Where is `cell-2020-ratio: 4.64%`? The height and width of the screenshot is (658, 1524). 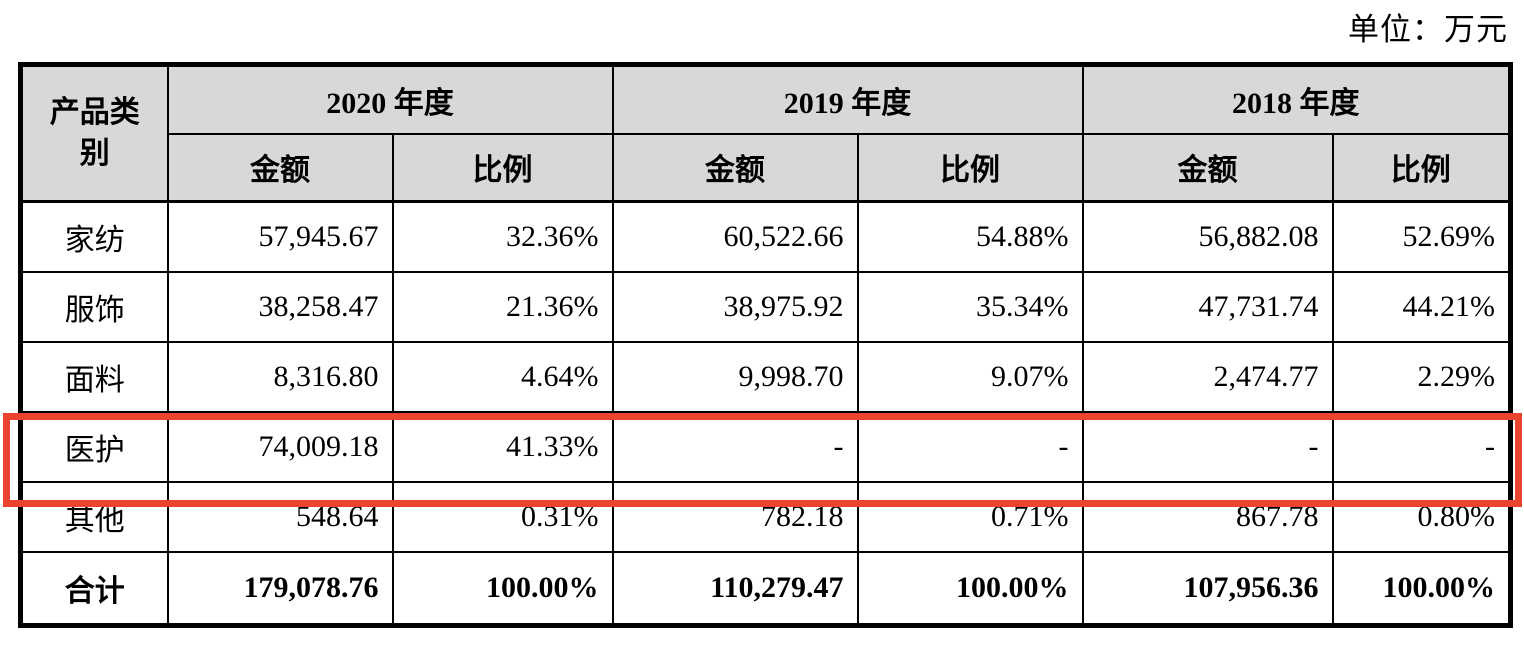
cell-2020-ratio: 4.64% is located at coordinates (502, 376).